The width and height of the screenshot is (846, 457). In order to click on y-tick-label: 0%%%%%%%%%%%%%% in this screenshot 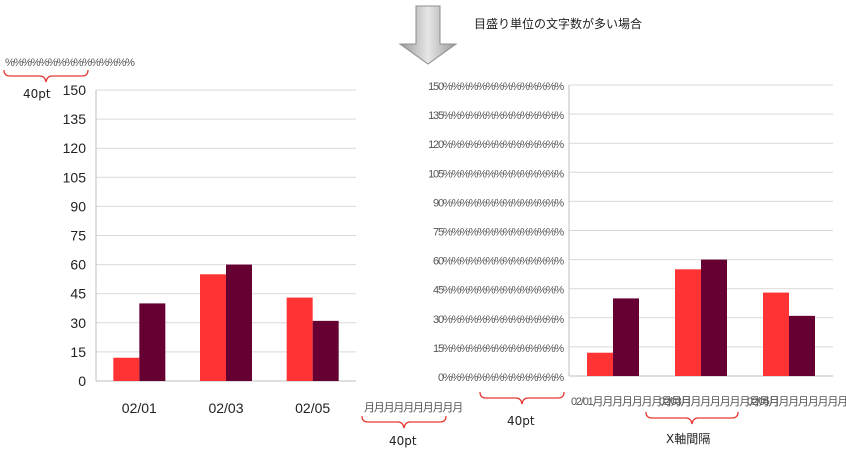, I will do `click(501, 378)`.